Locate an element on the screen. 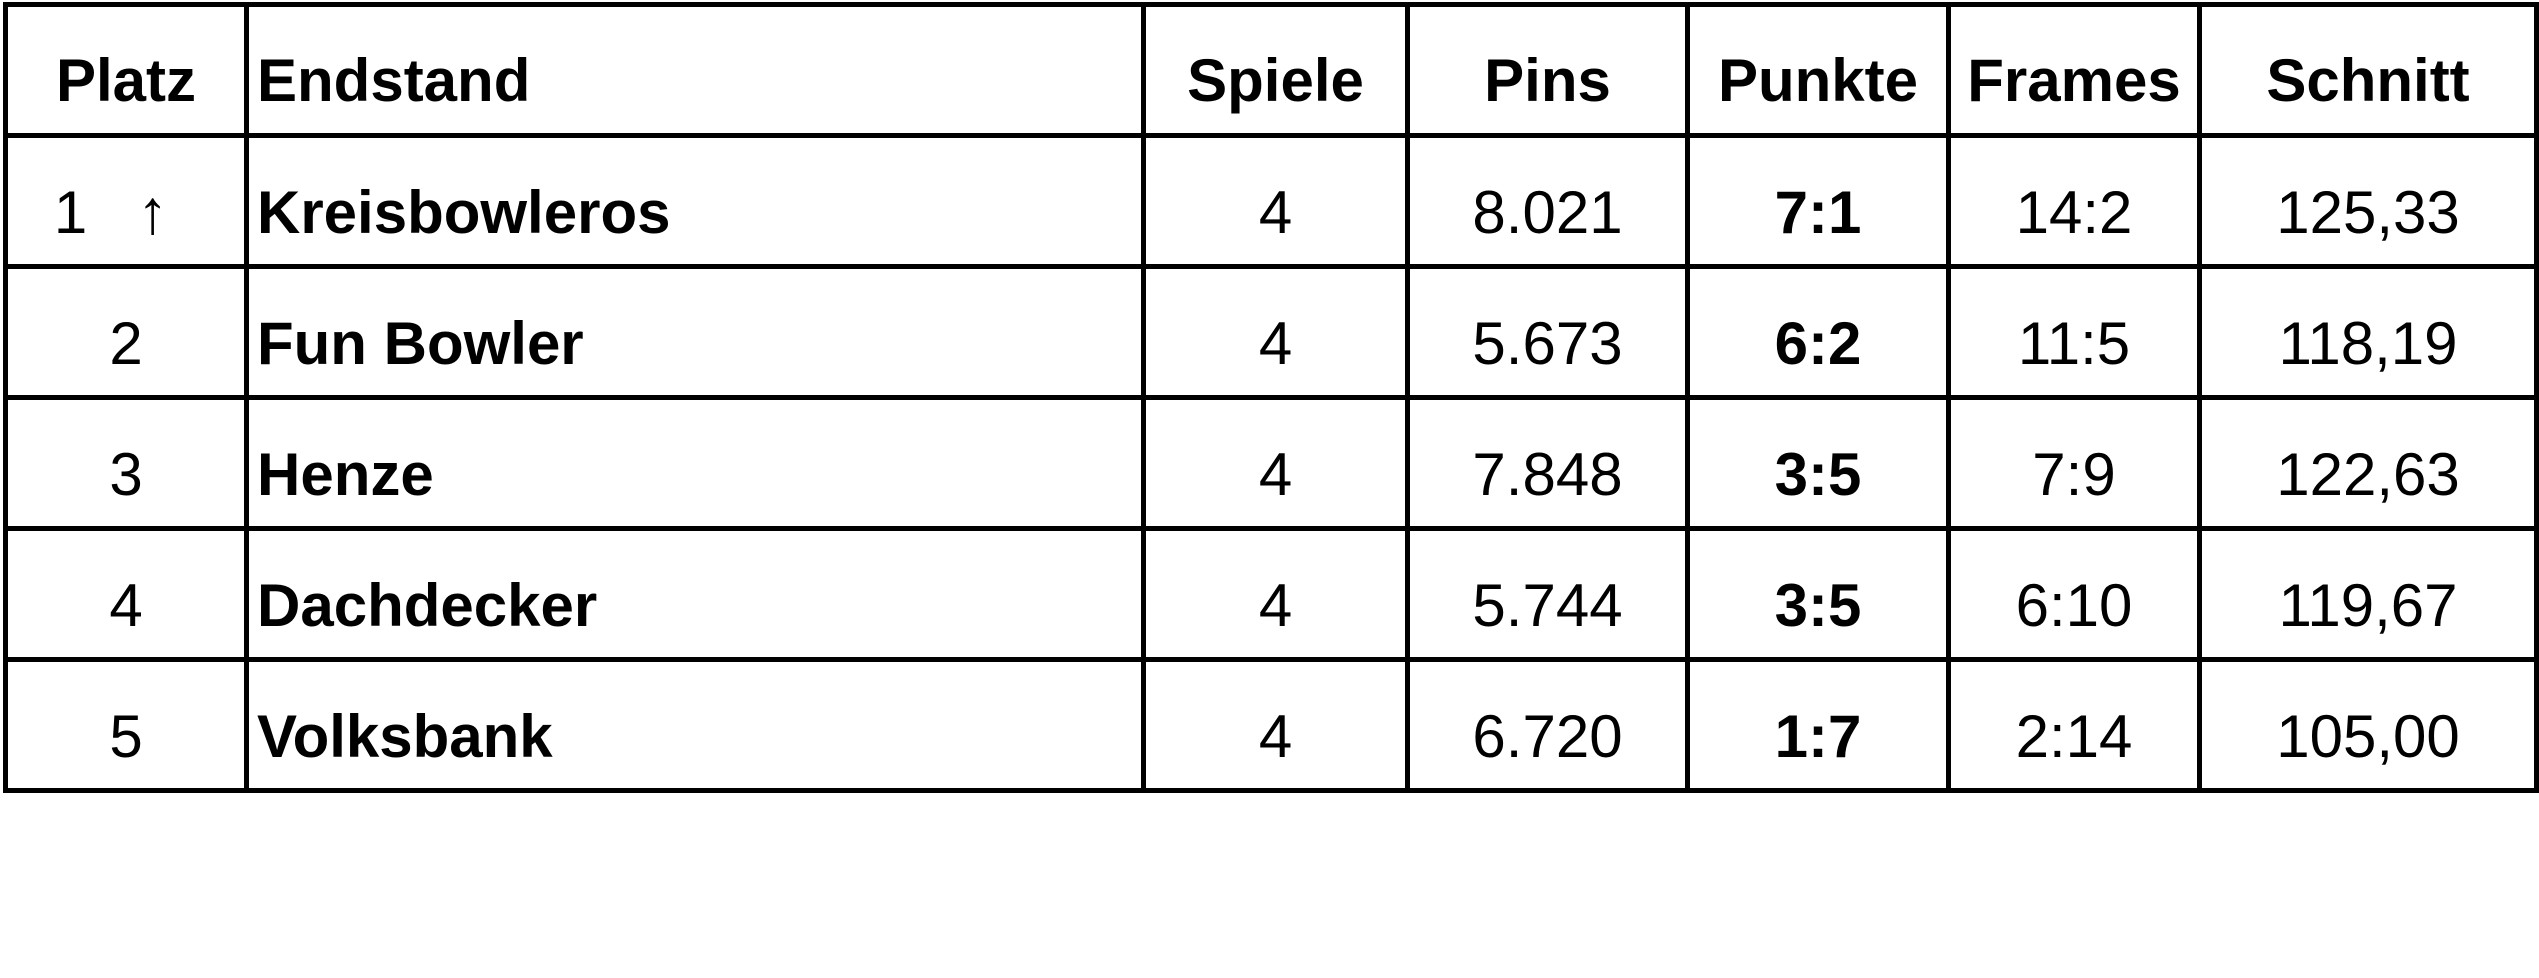  cell-frames: 7:9 is located at coordinates (2074, 463).